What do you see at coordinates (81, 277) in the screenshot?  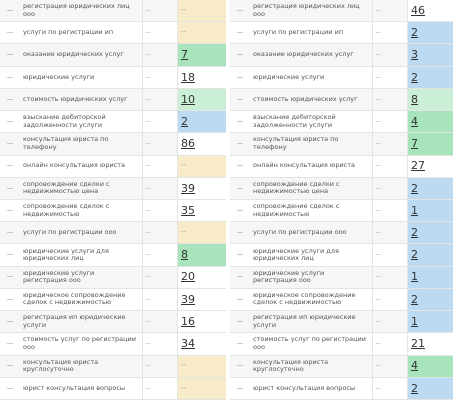 I see `keyword: юридические услуги регистрация ооо` at bounding box center [81, 277].